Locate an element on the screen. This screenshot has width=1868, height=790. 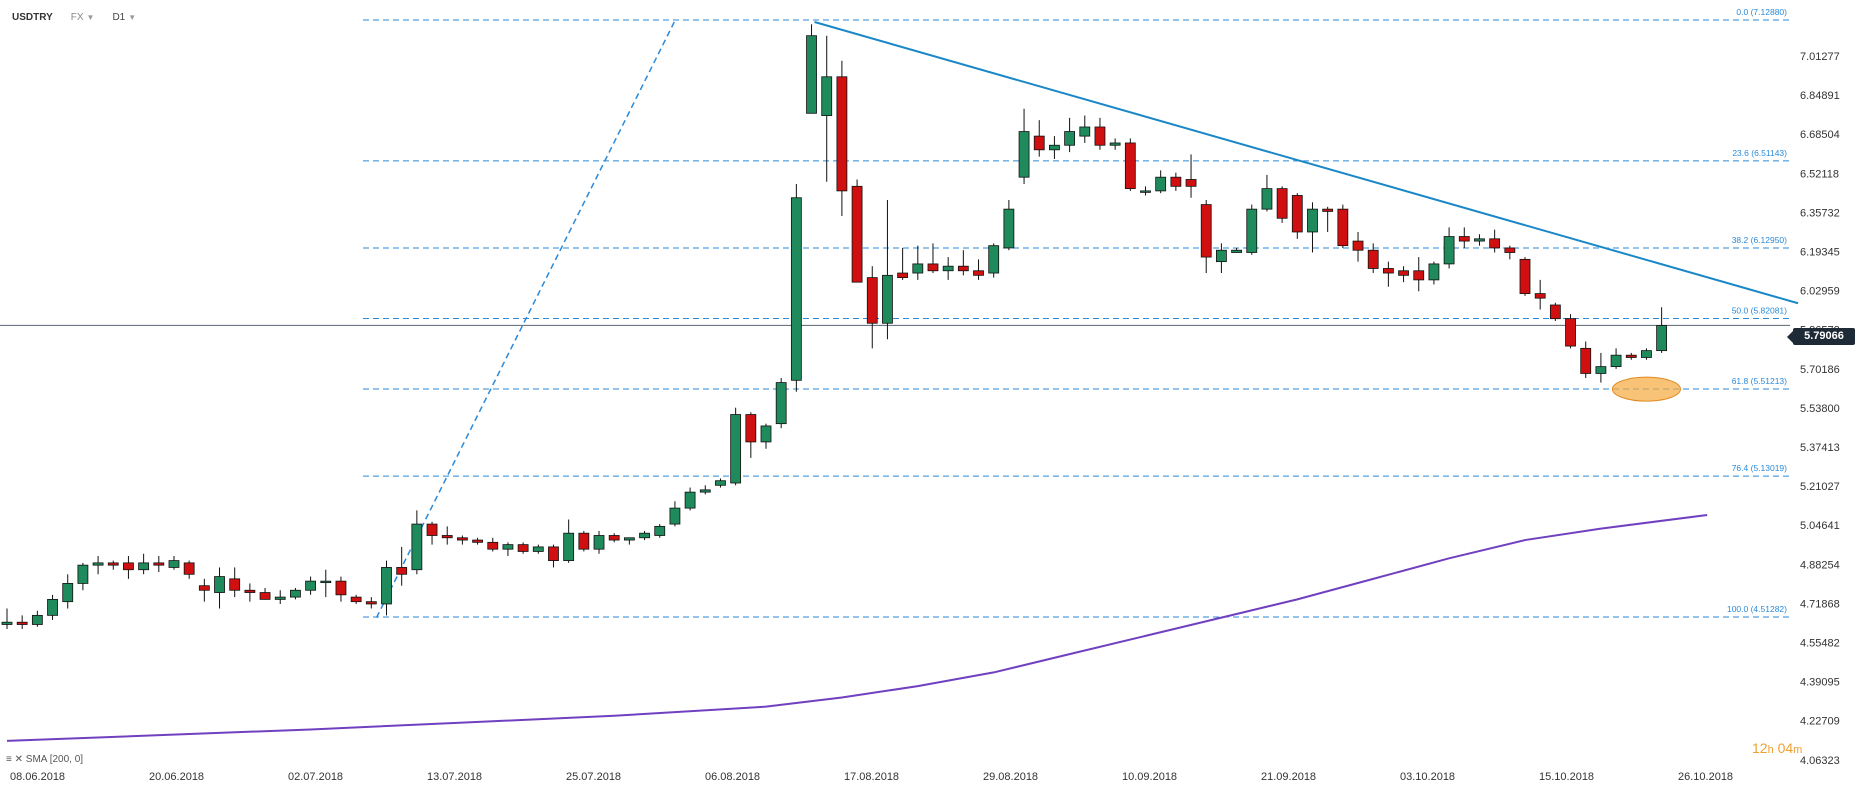
indicator-legend: ≡ ✕ SMA [200, 0] is located at coordinates (44, 759).